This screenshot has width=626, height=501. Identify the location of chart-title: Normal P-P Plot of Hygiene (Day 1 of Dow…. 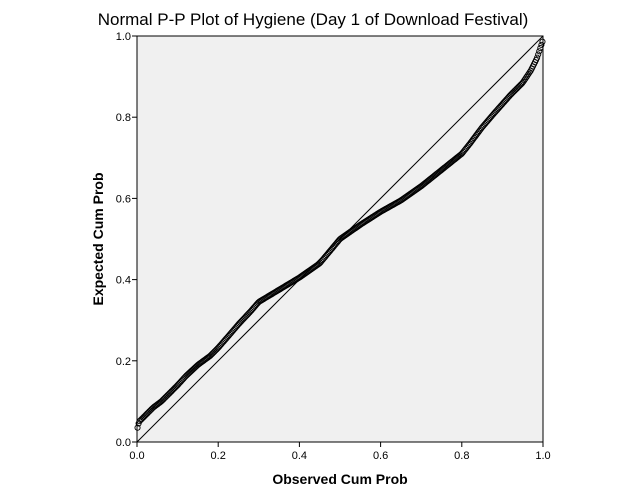
(313, 19).